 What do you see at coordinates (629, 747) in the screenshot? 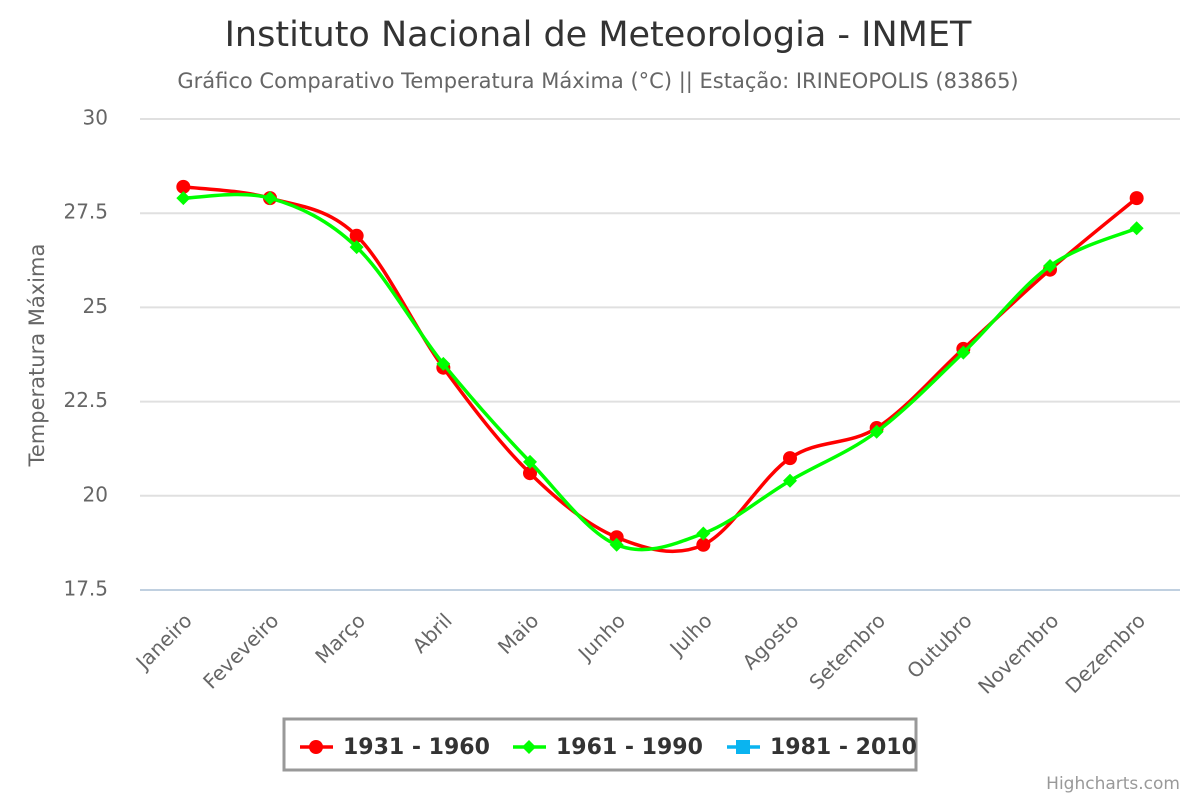
I see `legend-label: 1961 - 1990` at bounding box center [629, 747].